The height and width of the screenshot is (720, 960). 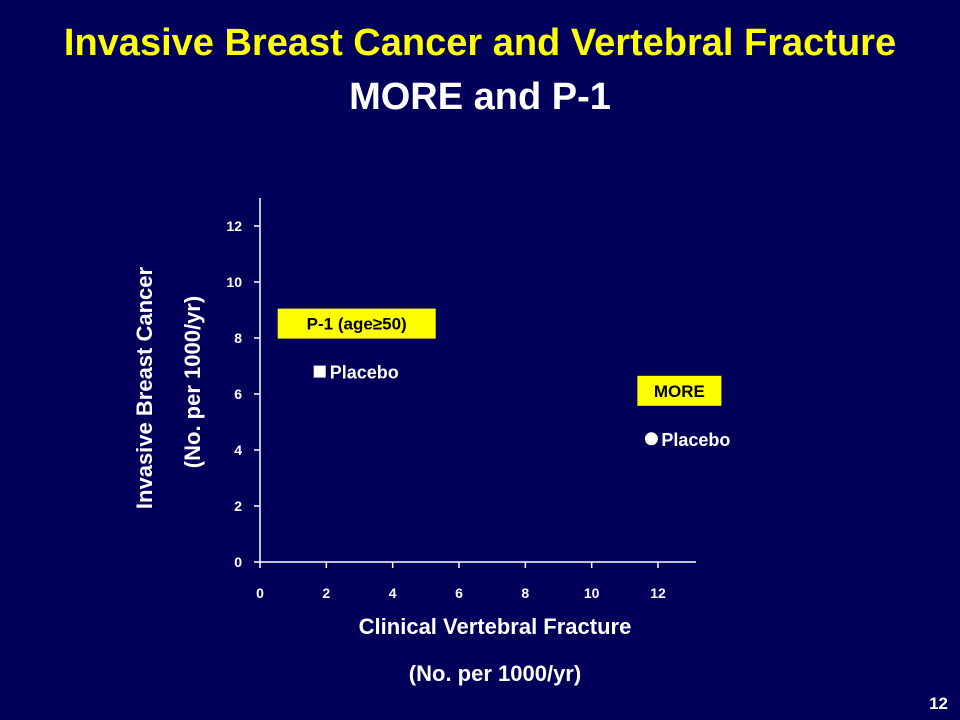 What do you see at coordinates (238, 394) in the screenshot?
I see `y-tick-label: 6` at bounding box center [238, 394].